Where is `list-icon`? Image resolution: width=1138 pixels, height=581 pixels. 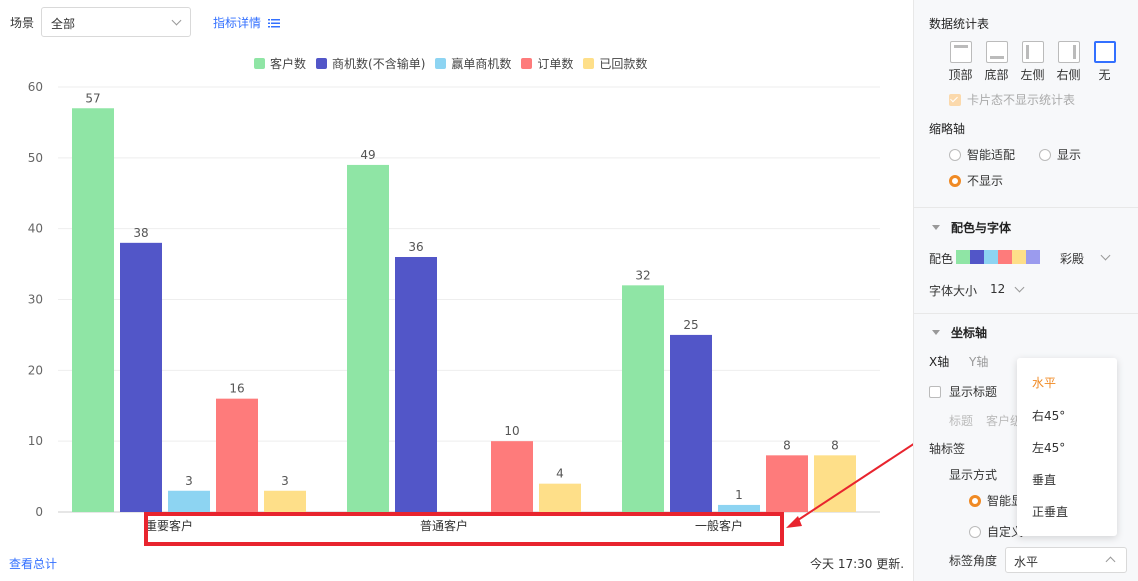 list-icon is located at coordinates (273, 24).